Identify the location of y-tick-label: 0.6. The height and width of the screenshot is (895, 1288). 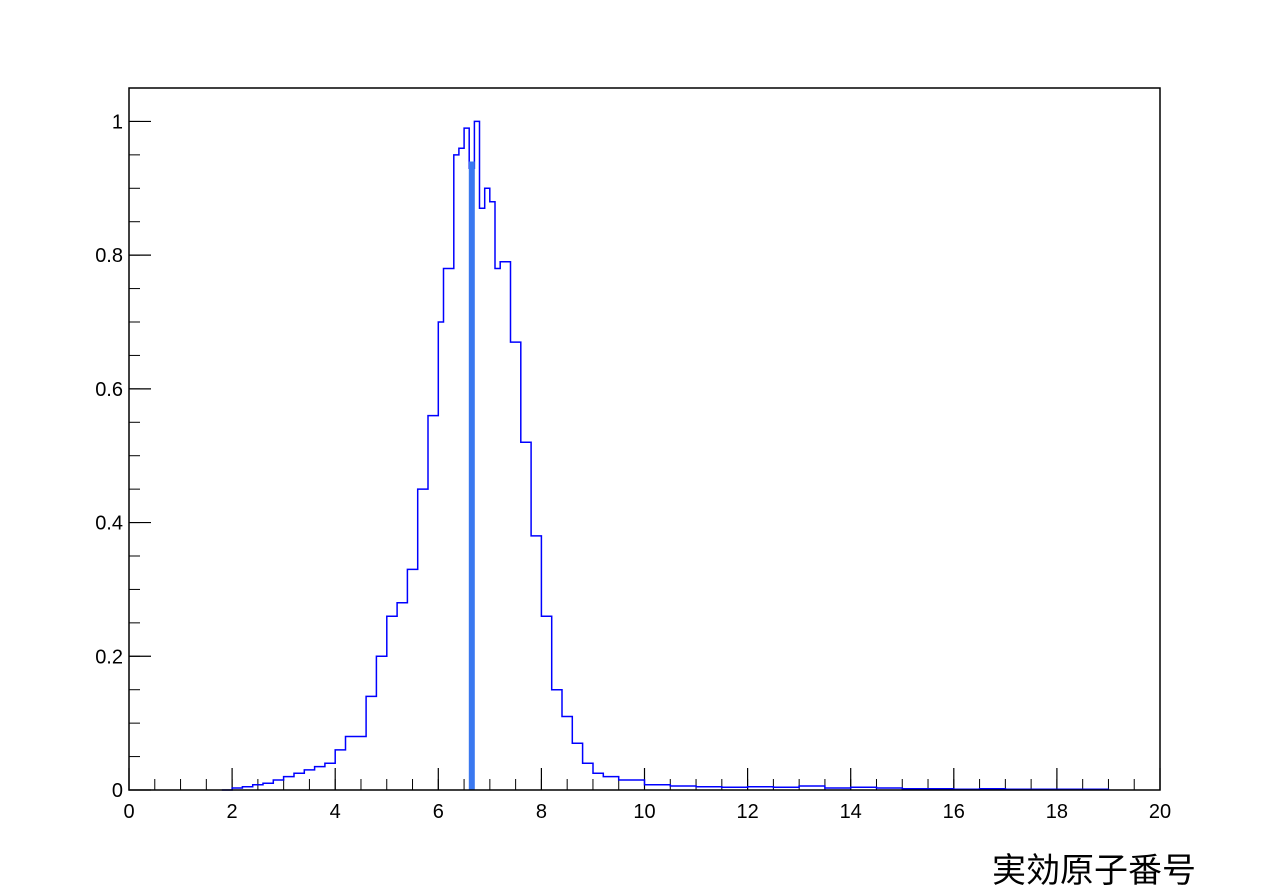
(109, 390).